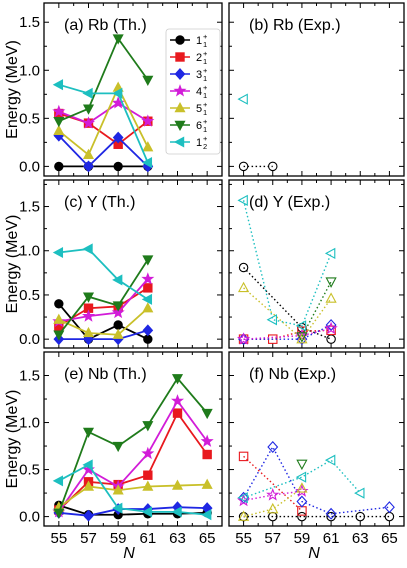 The height and width of the screenshot is (568, 407). I want to click on x-tick-label: 59, so click(118, 538).